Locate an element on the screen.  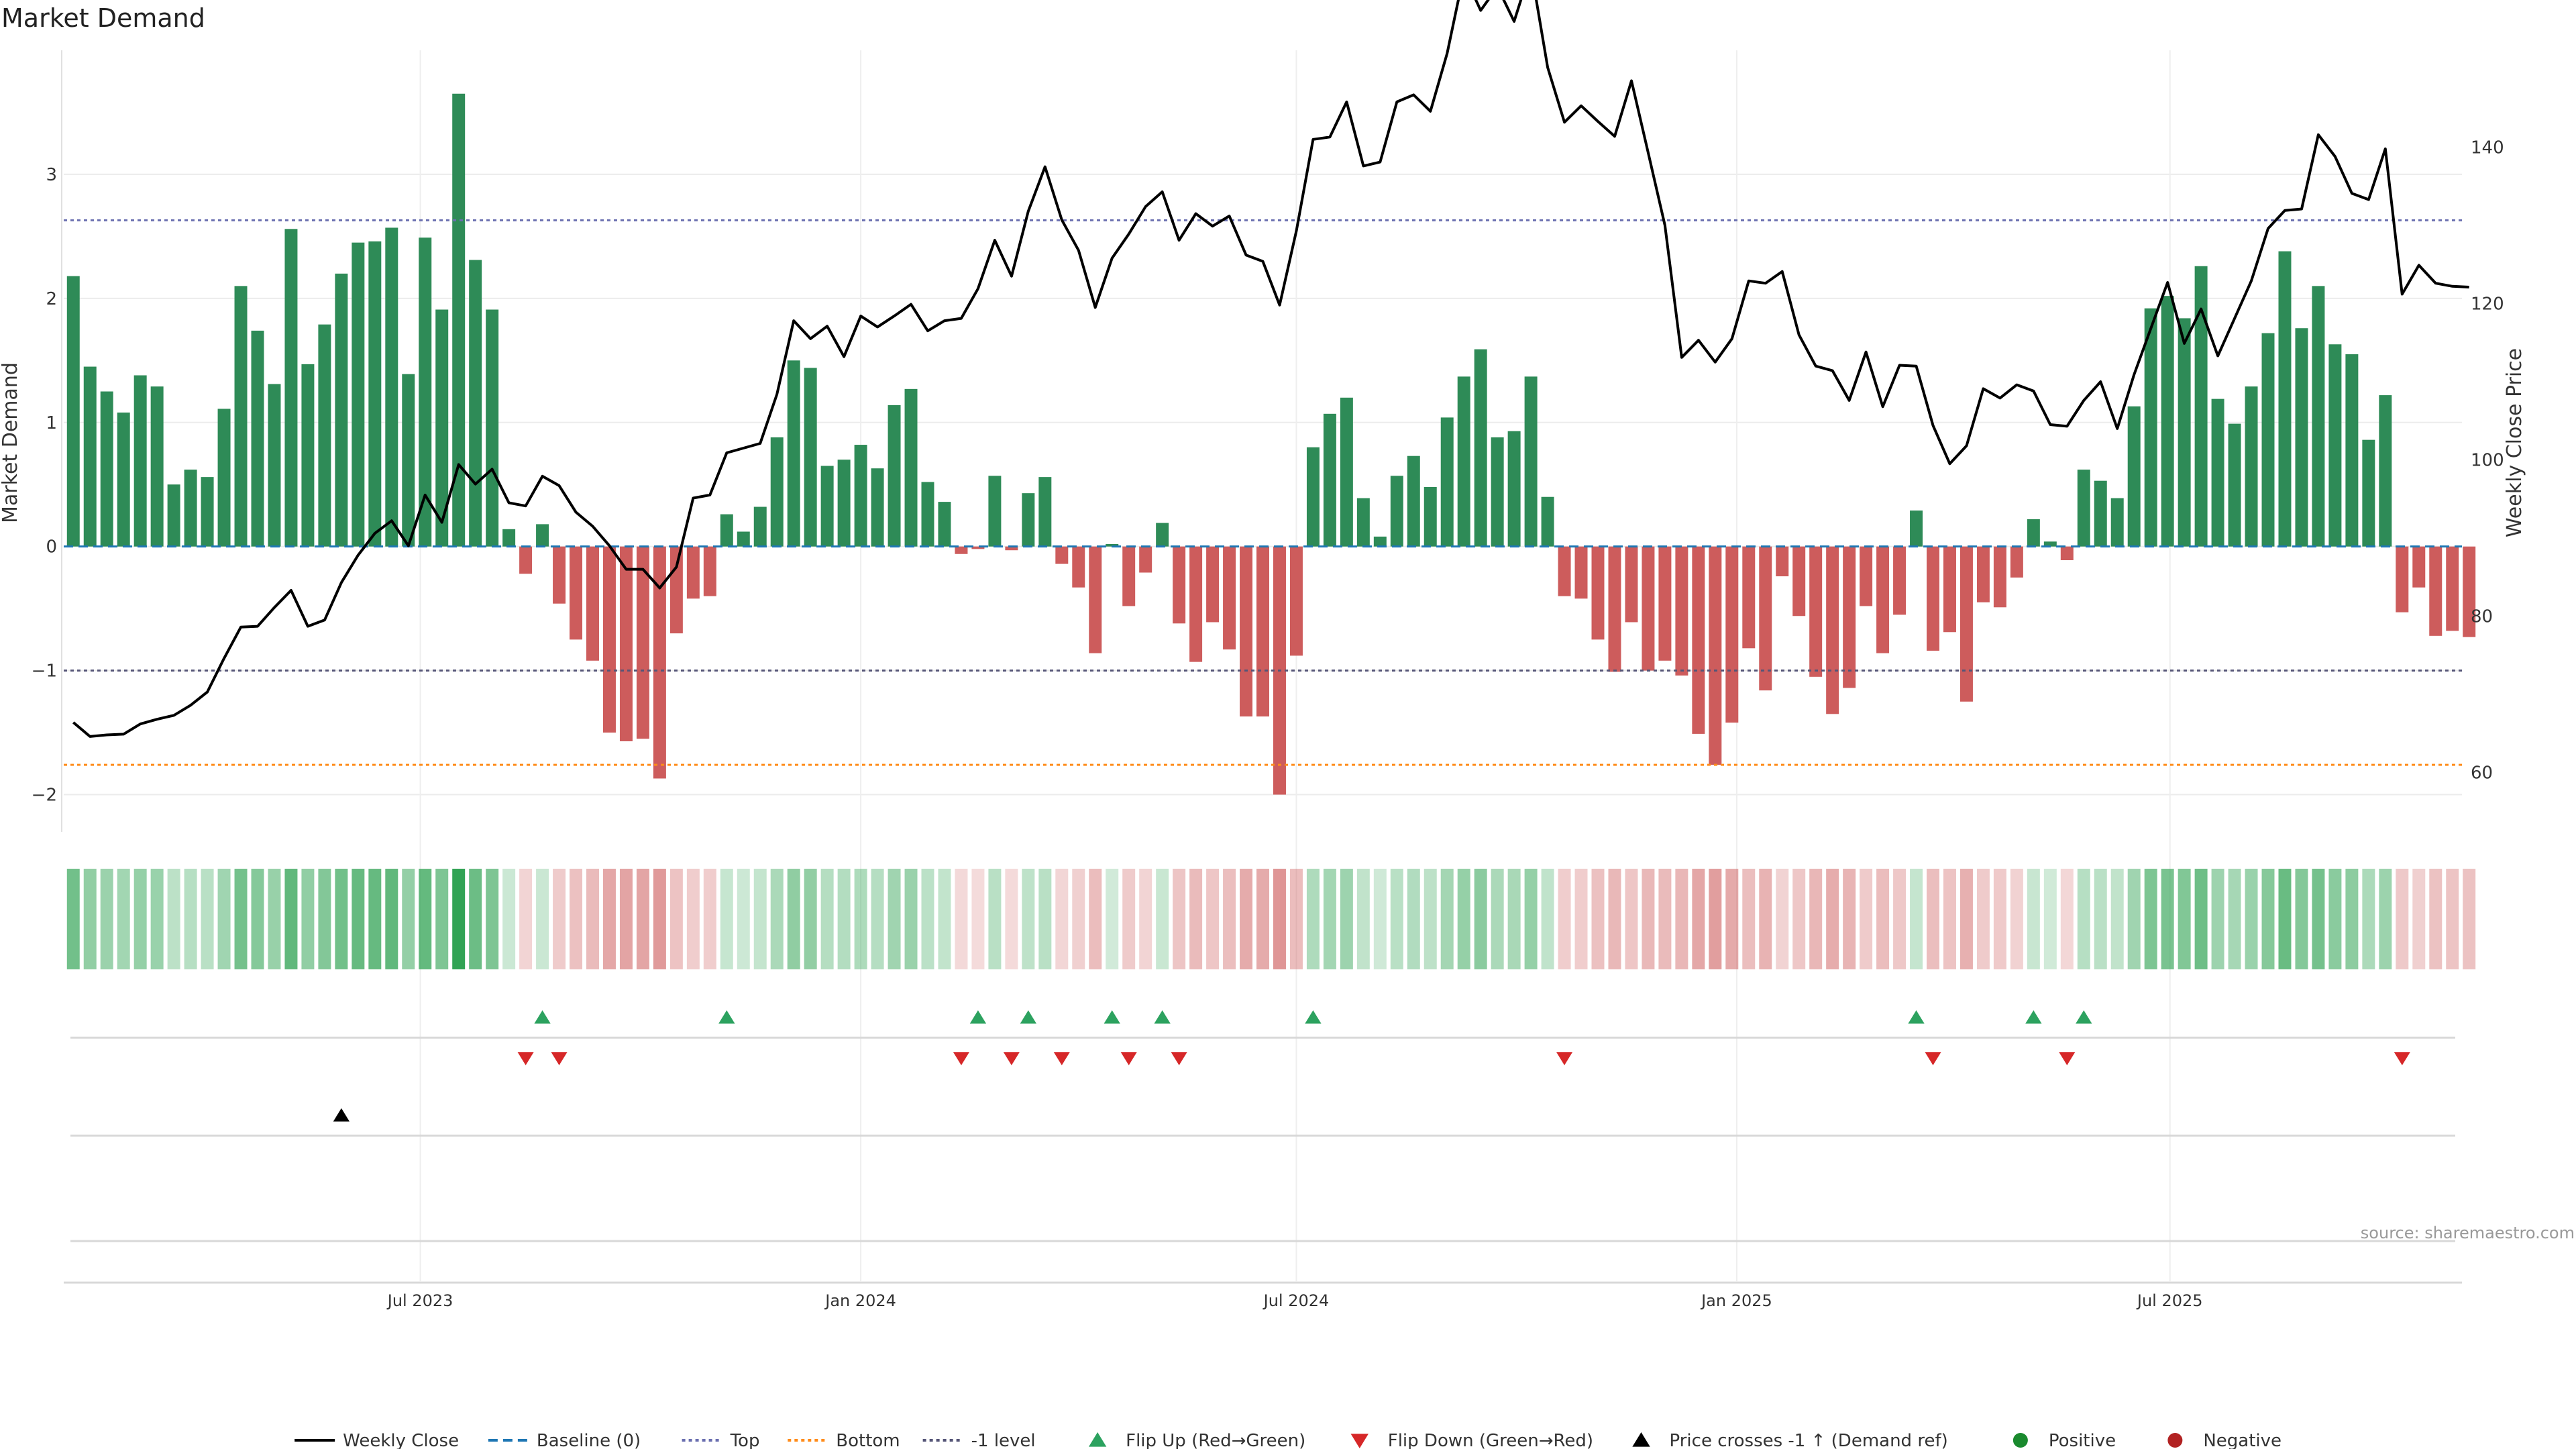
y2-axis-label: Weekly Close Price is located at coordinates (2514, 442).